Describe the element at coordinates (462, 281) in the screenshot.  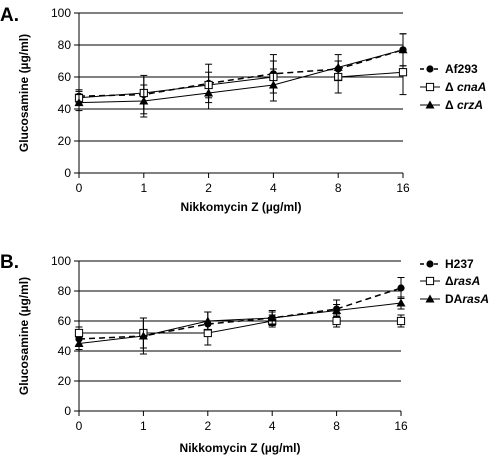
I see `legend-label: ΔrasA` at that location.